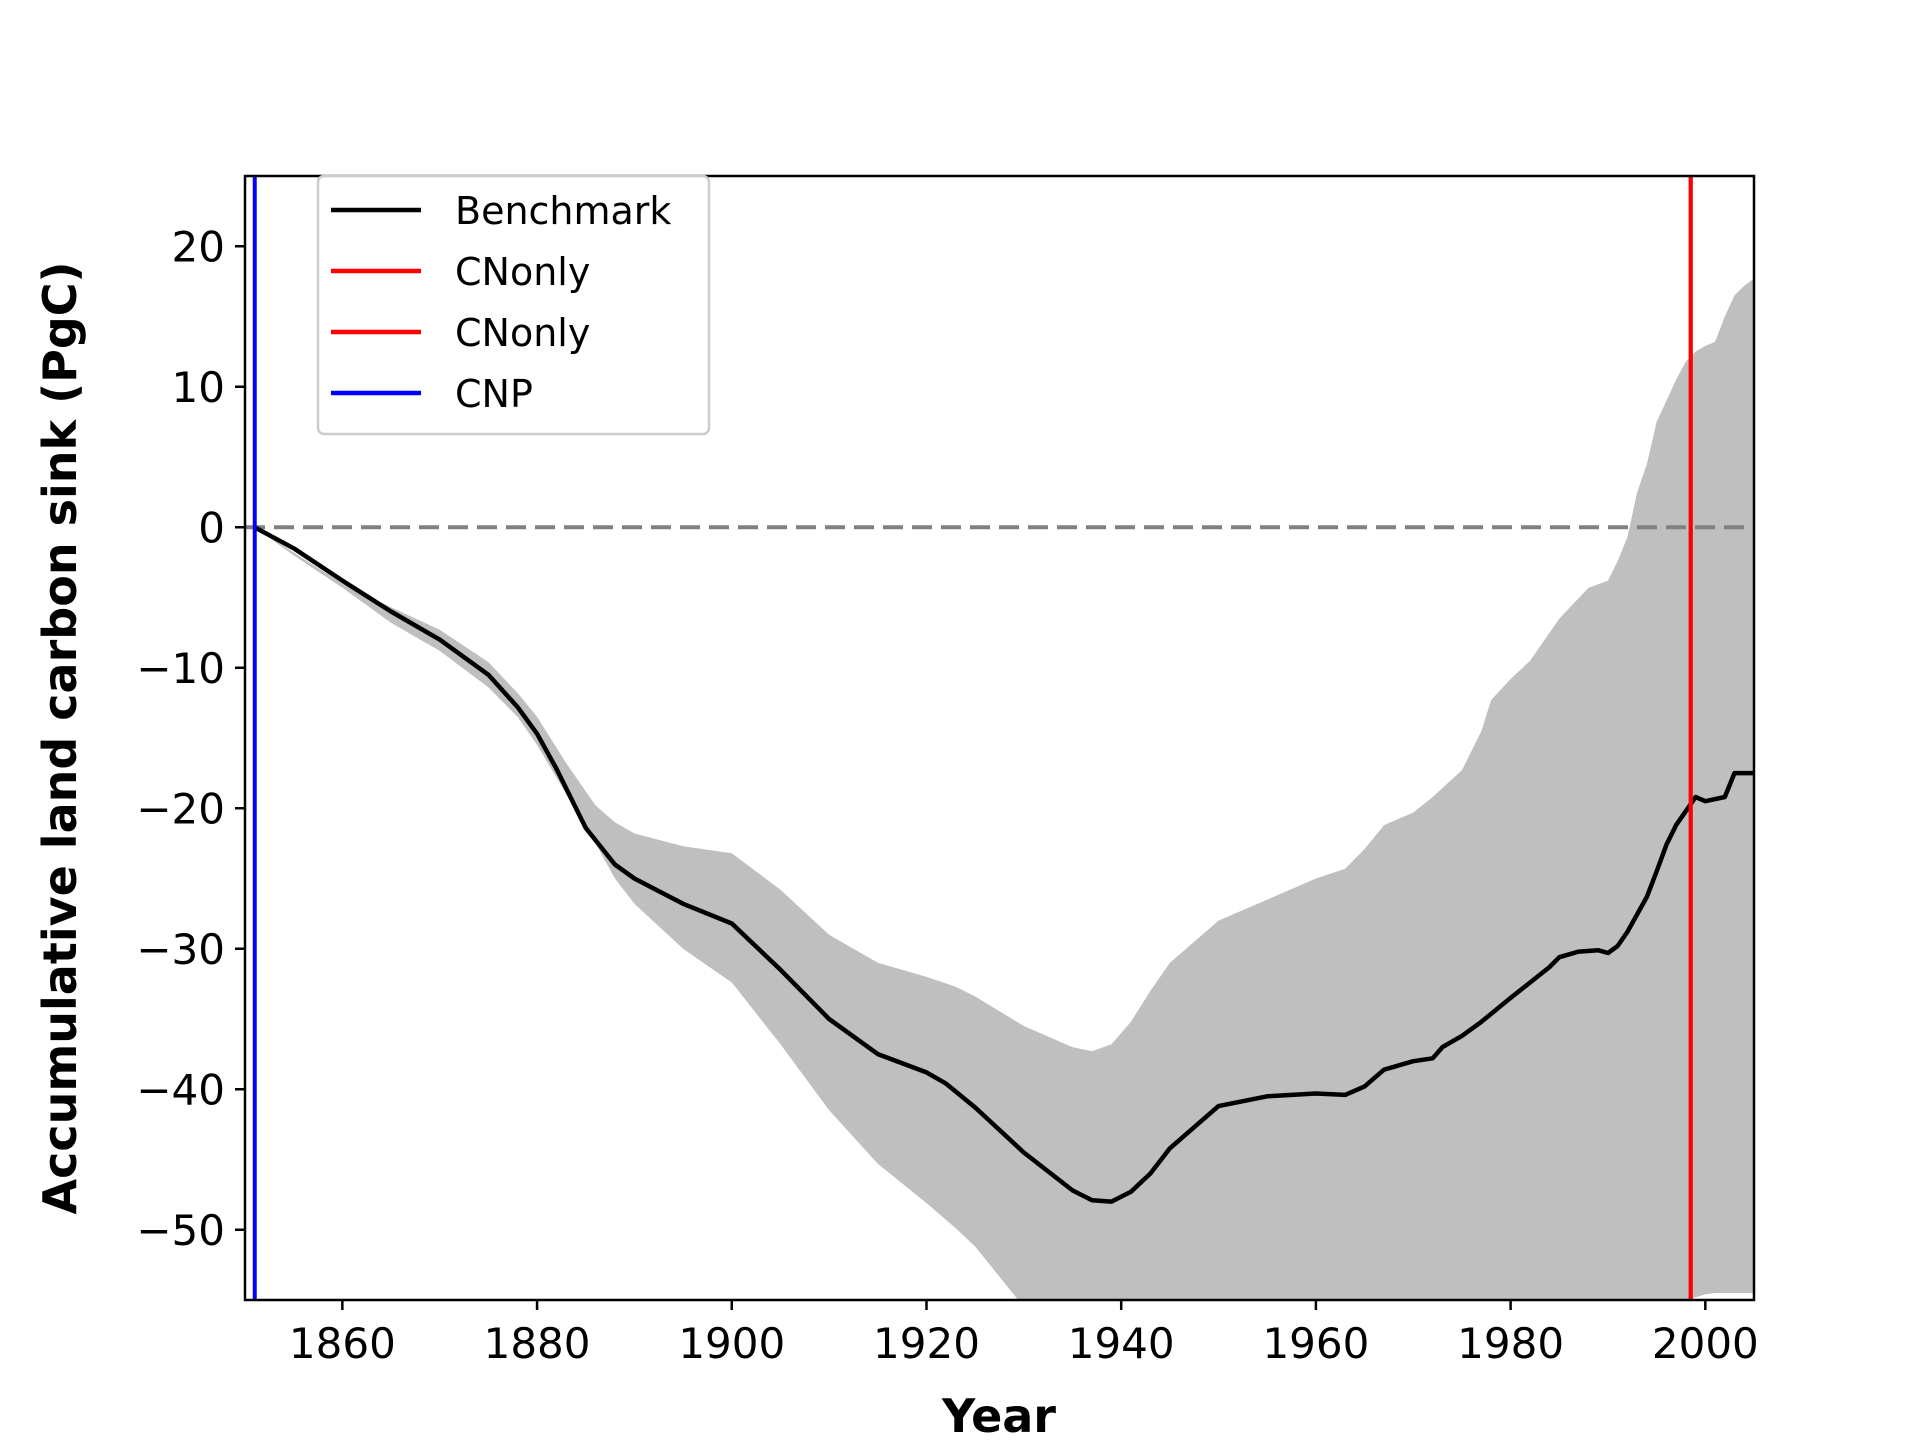 The height and width of the screenshot is (1445, 1920). What do you see at coordinates (731, 1343) in the screenshot?
I see `x-tick-label: 1900` at bounding box center [731, 1343].